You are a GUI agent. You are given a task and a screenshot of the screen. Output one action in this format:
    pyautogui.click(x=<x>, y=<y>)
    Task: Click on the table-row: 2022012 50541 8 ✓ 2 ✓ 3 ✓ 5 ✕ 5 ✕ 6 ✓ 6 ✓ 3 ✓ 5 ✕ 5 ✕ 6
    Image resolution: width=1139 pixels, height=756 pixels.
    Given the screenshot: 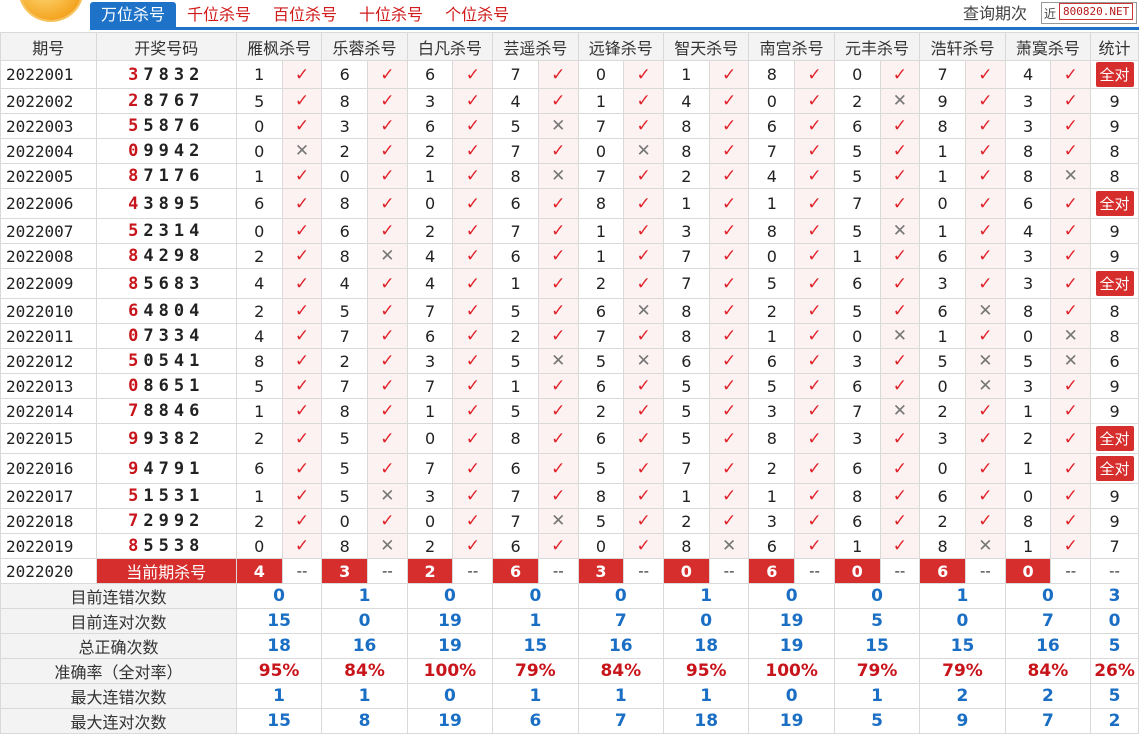 What is the action you would take?
    pyautogui.click(x=569, y=361)
    